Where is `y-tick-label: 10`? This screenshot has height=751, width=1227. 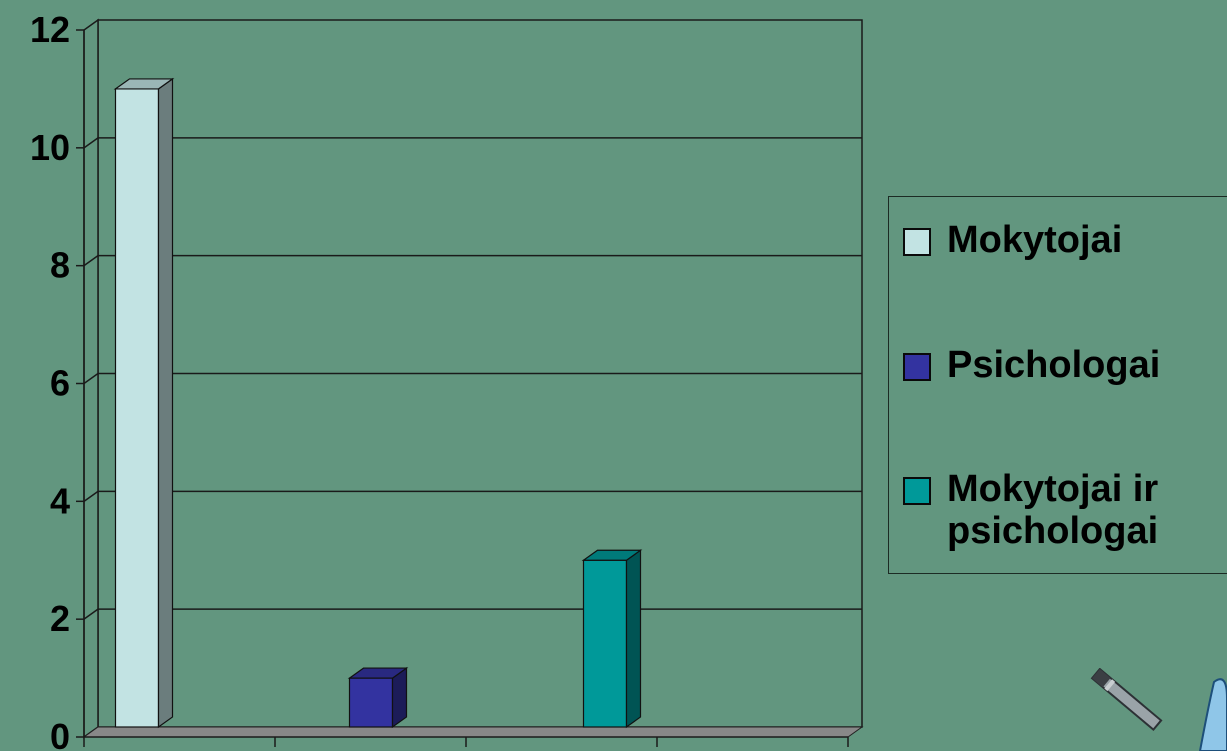 y-tick-label: 10 is located at coordinates (50, 147).